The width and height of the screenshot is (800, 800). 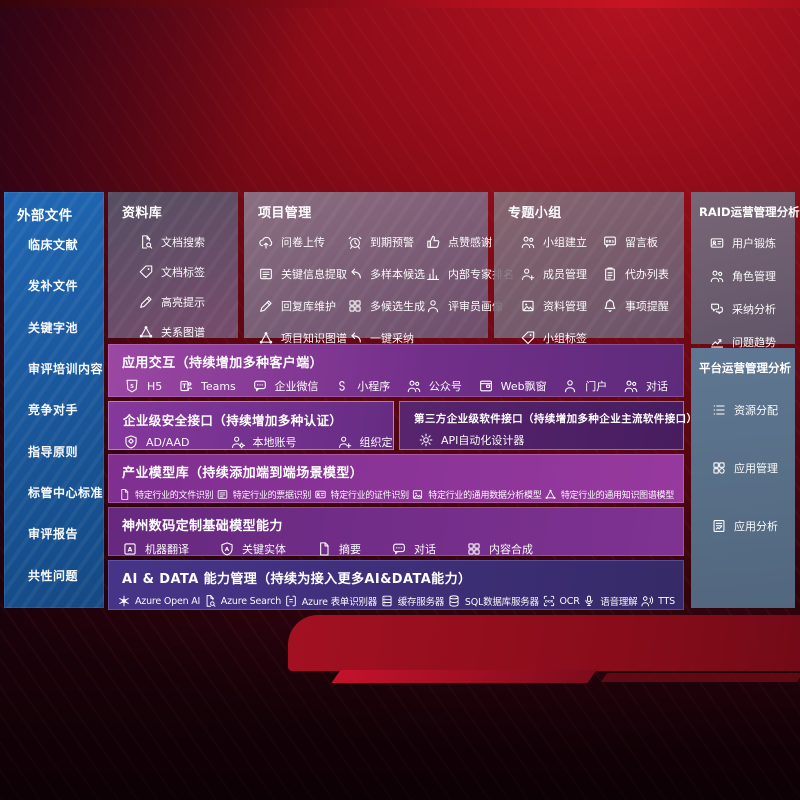 I want to click on feature-item: 采纳分析, so click(x=752, y=309).